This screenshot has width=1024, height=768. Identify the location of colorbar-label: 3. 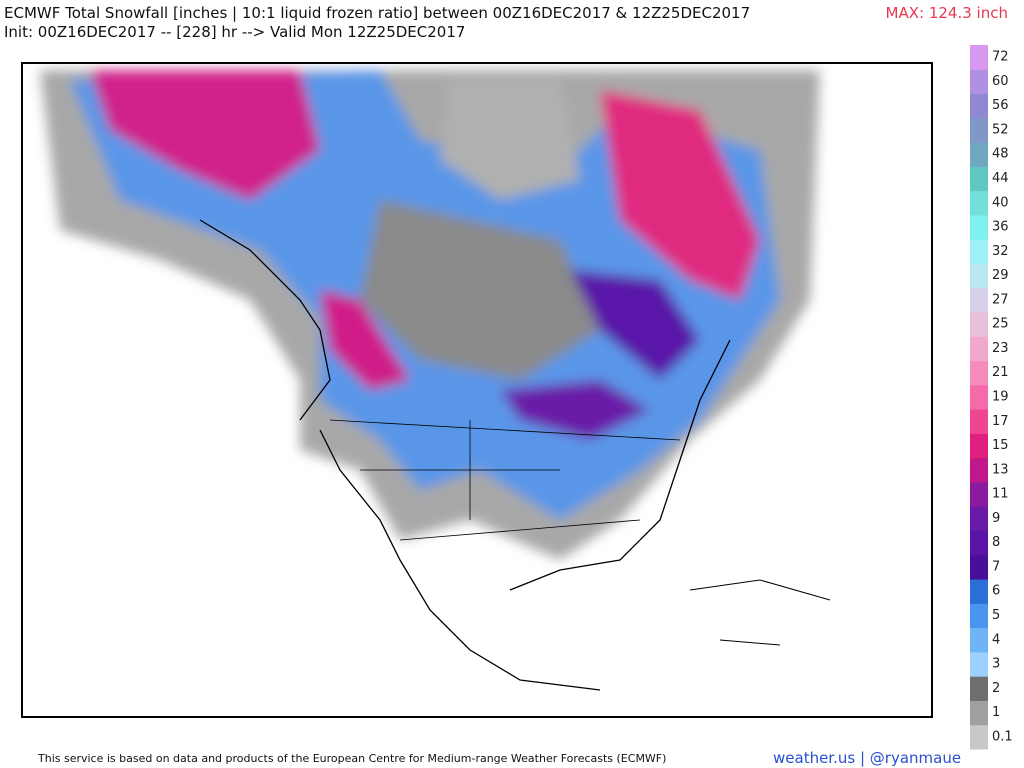
(996, 664).